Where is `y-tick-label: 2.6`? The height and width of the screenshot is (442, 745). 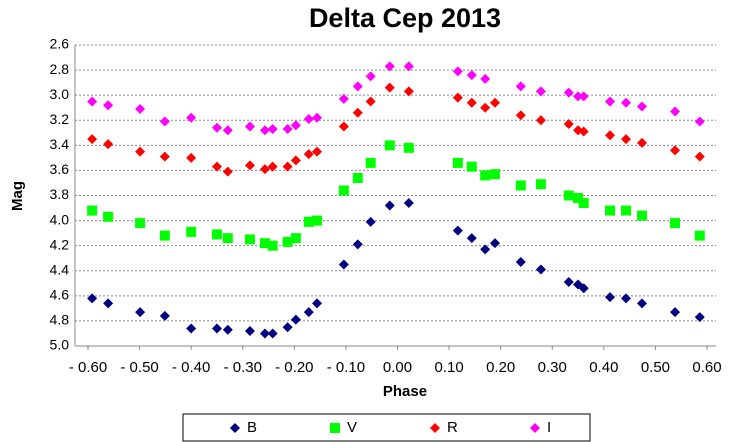
y-tick-label: 2.6 is located at coordinates (60, 44).